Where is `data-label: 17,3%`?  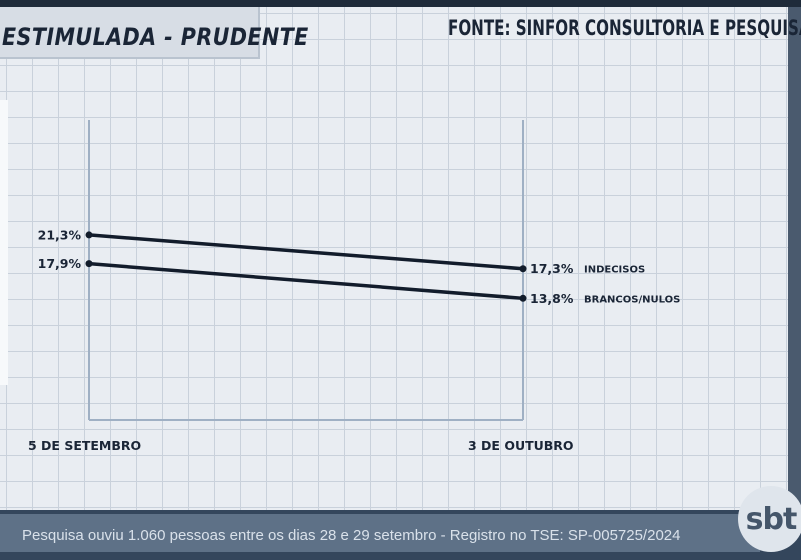
data-label: 17,3% is located at coordinates (552, 268).